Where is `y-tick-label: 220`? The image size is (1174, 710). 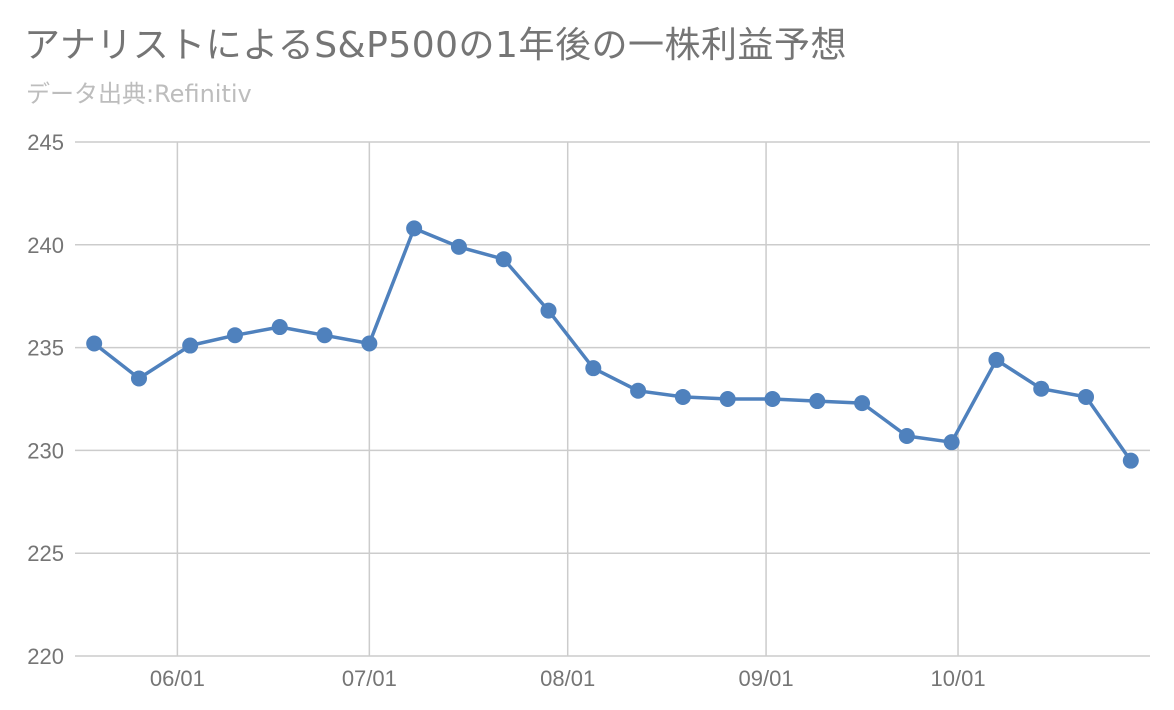
y-tick-label: 220 is located at coordinates (45, 656).